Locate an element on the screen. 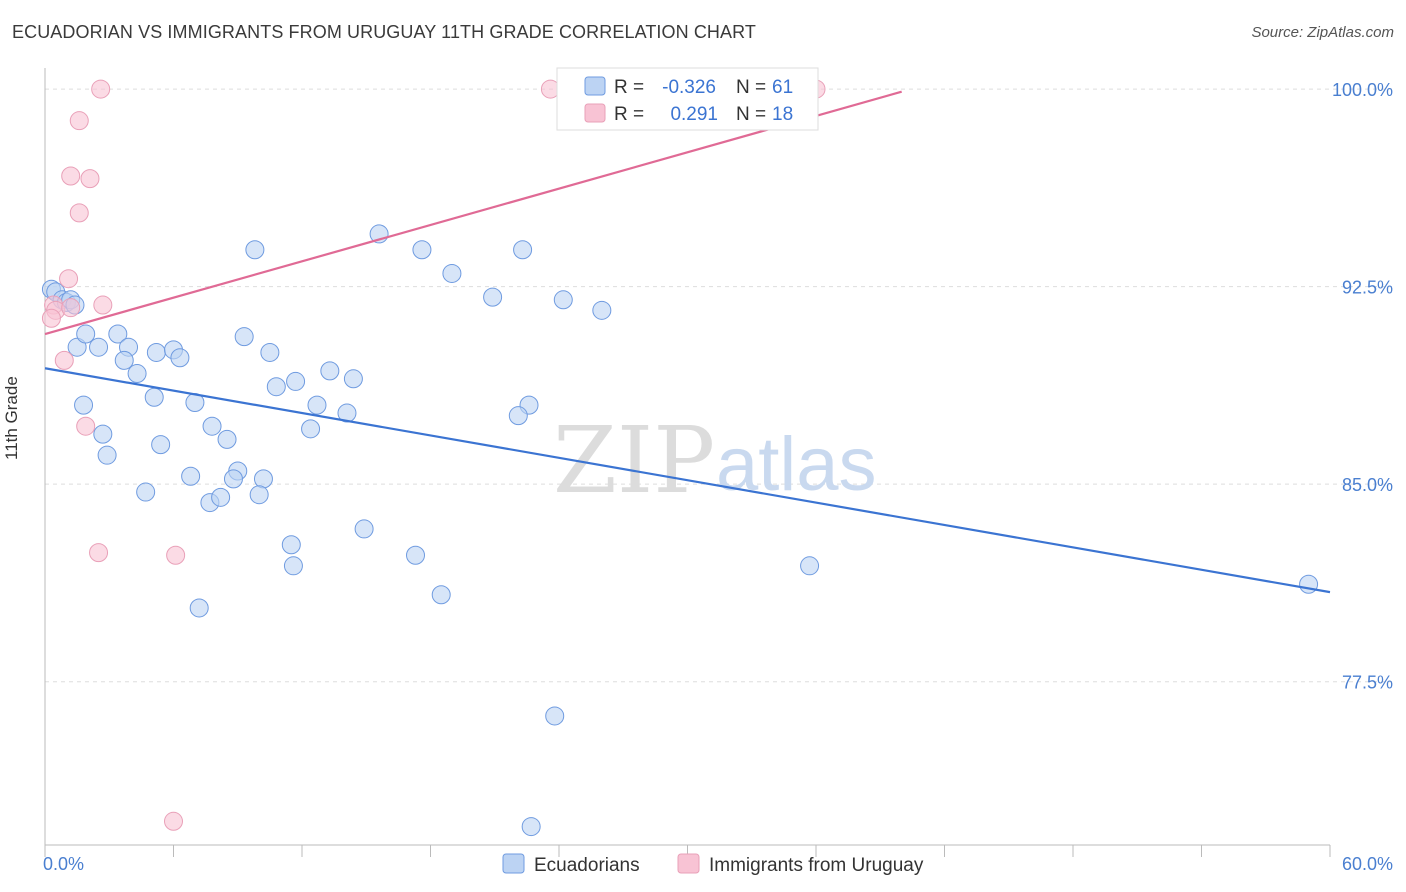 The image size is (1406, 892). y-tick-label: 92.5% is located at coordinates (1367, 288).